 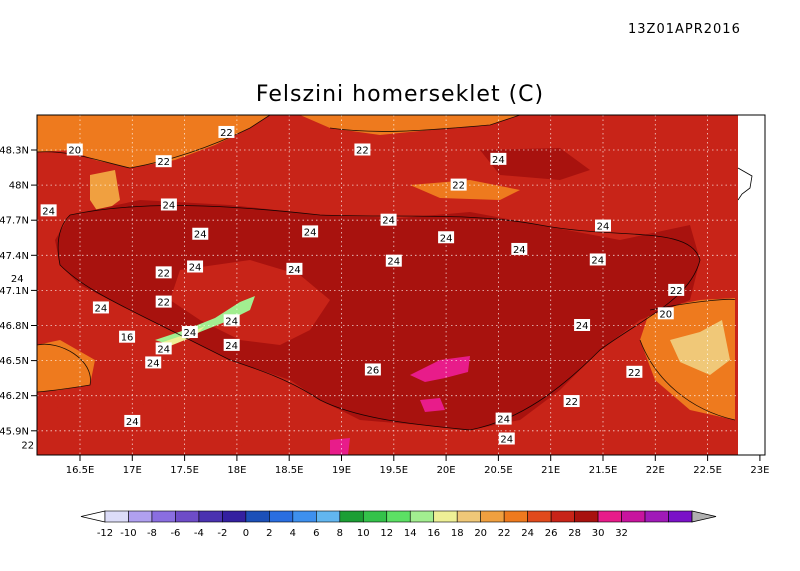 What do you see at coordinates (14, 291) in the screenshot?
I see `lat-tick-label: 47.1N` at bounding box center [14, 291].